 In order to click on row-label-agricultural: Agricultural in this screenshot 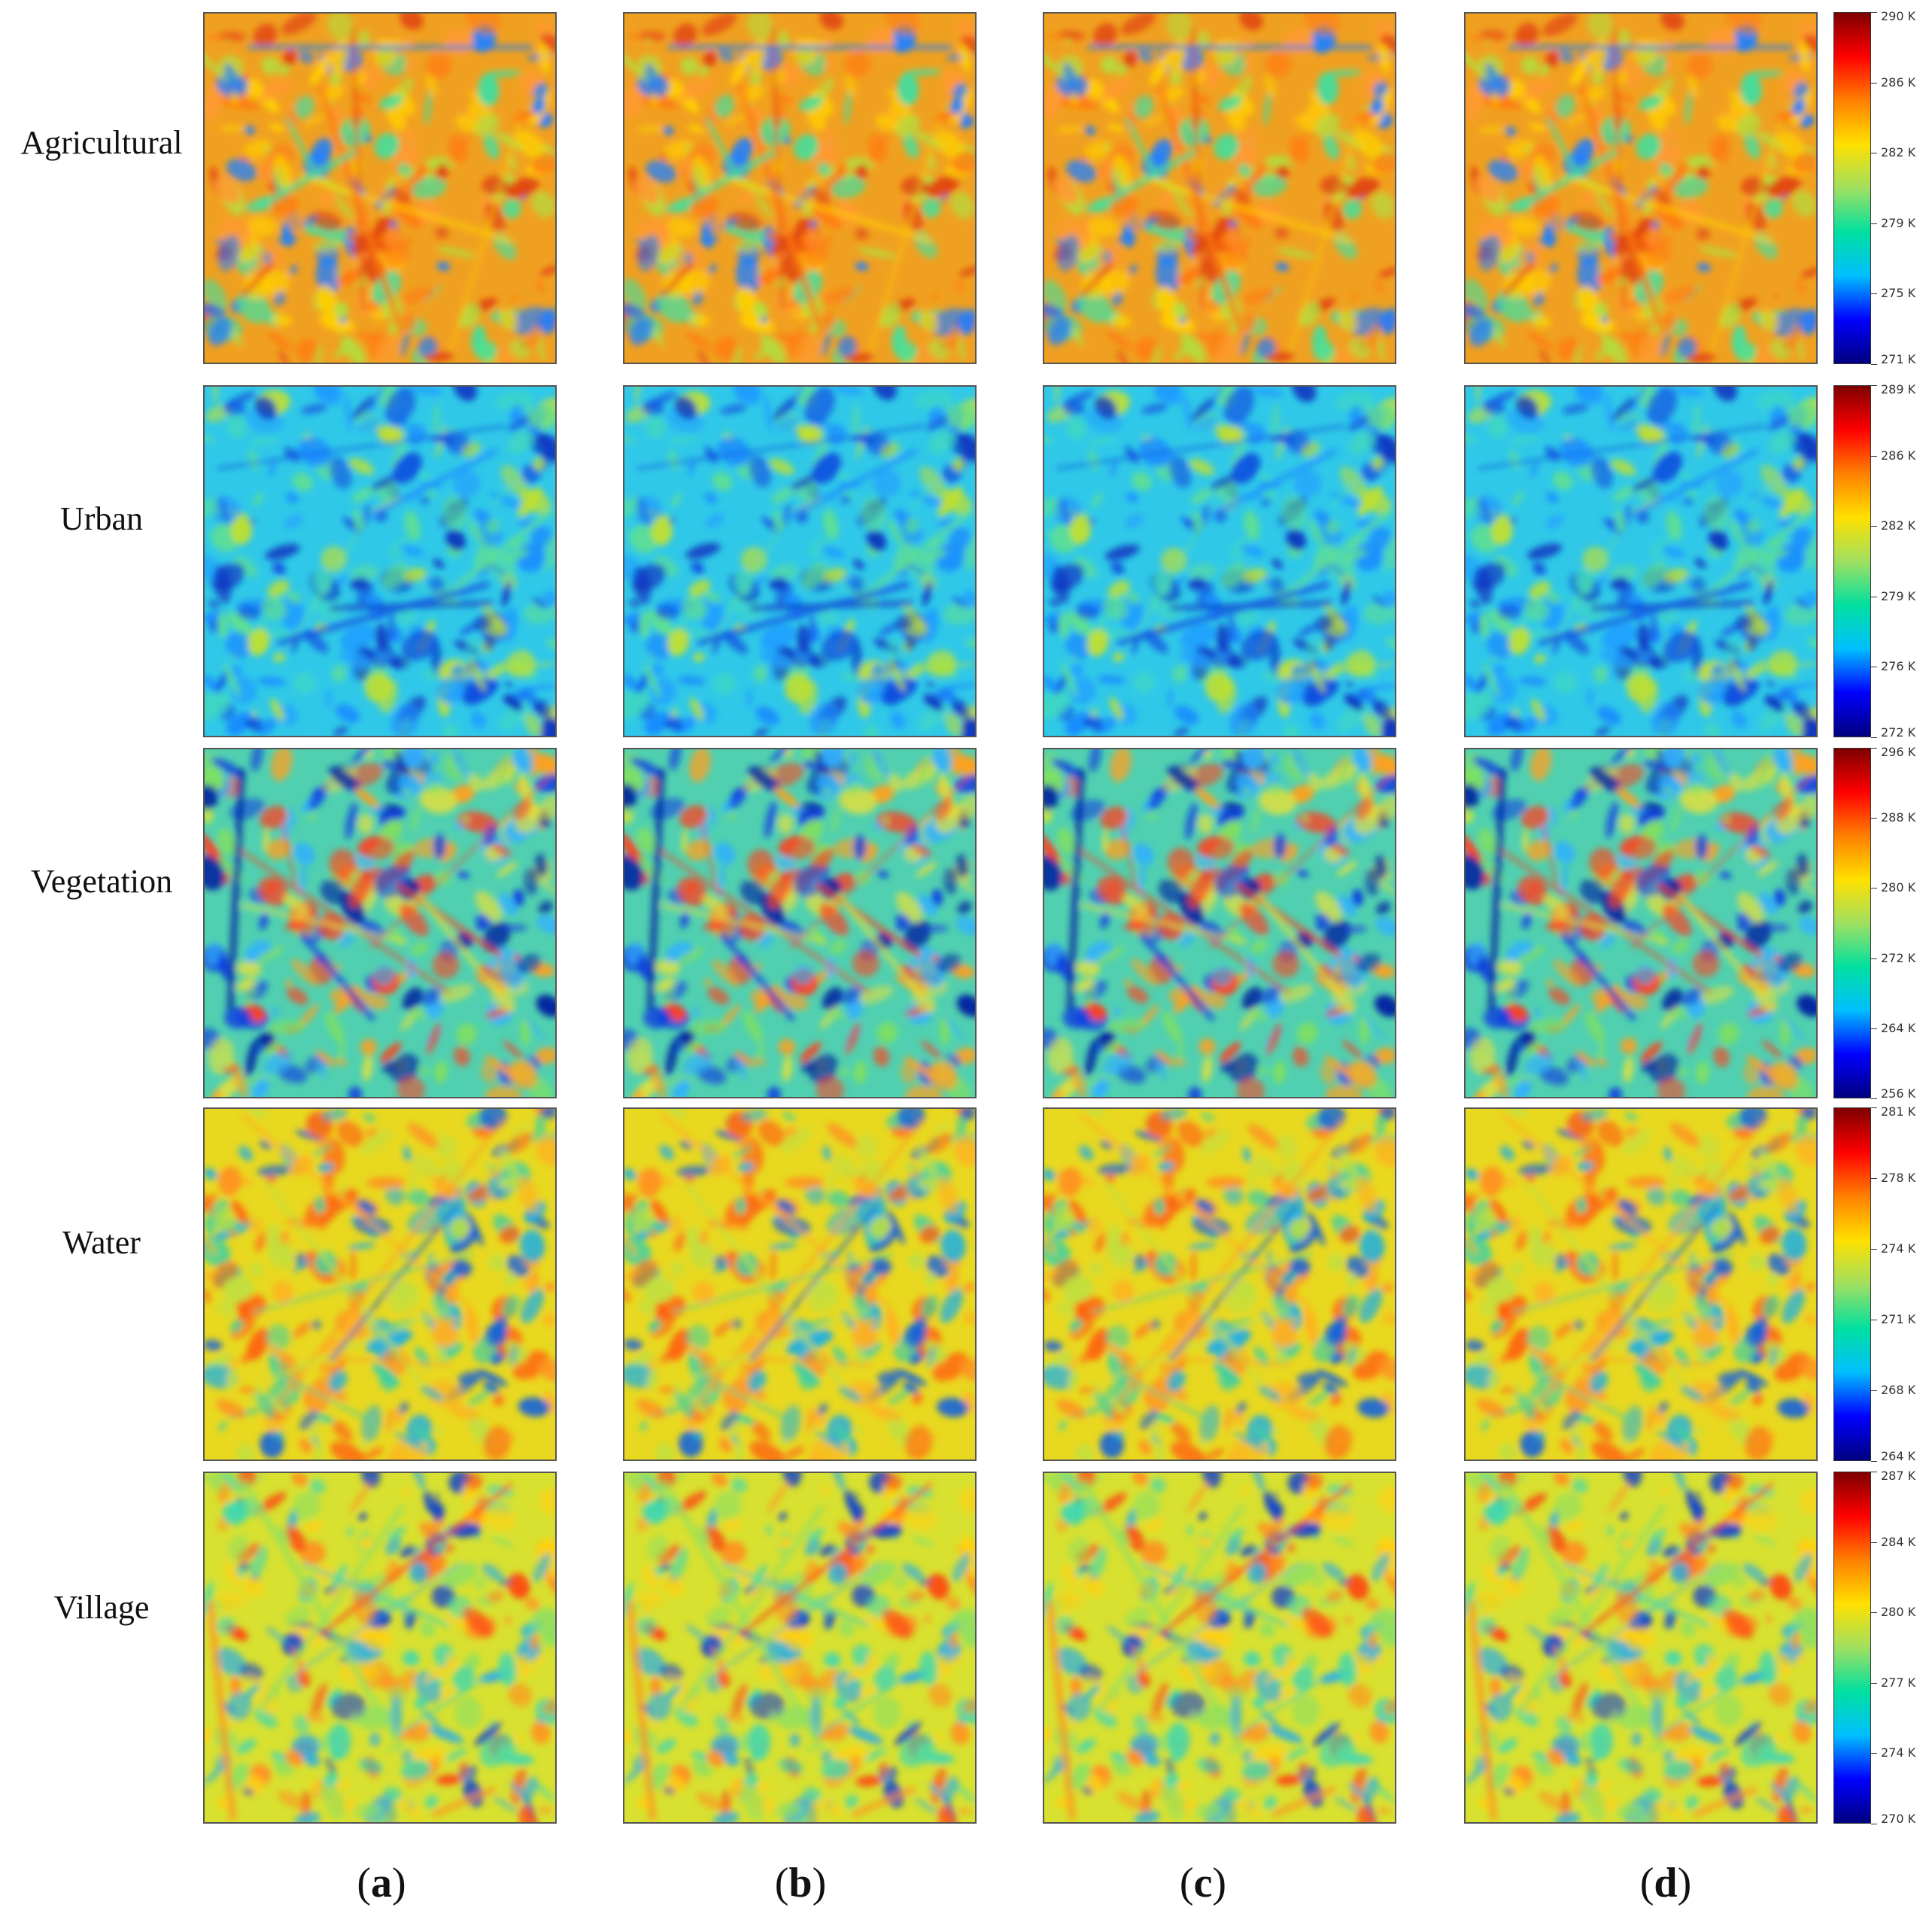, I will do `click(101, 142)`.